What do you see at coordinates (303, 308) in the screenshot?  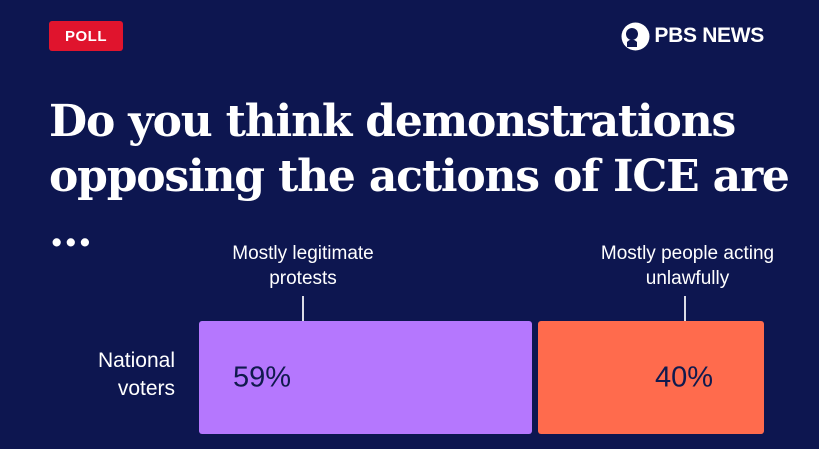 I see `connector-line-legitimate` at bounding box center [303, 308].